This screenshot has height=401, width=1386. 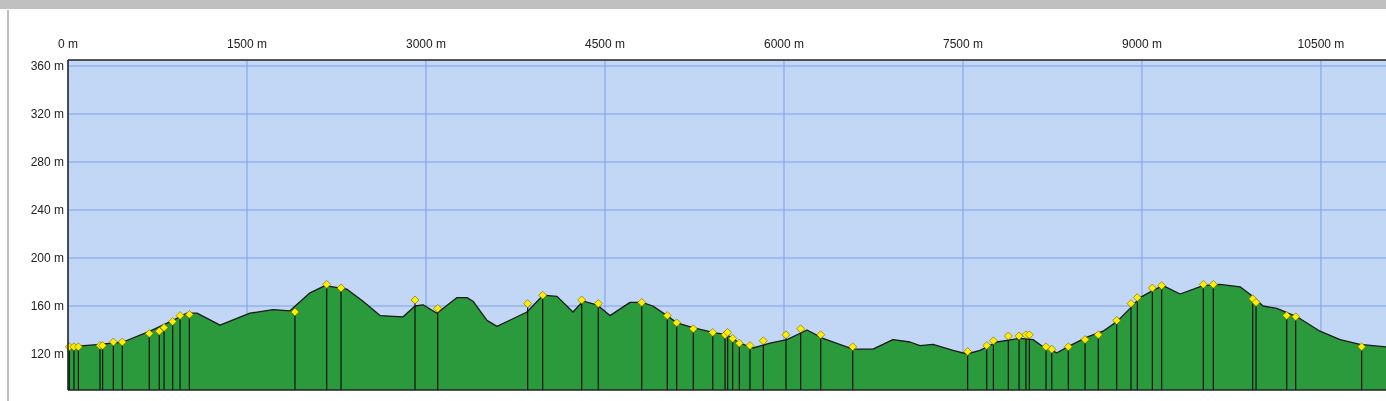 I want to click on x-tick-label: 4500 m, so click(x=604, y=44).